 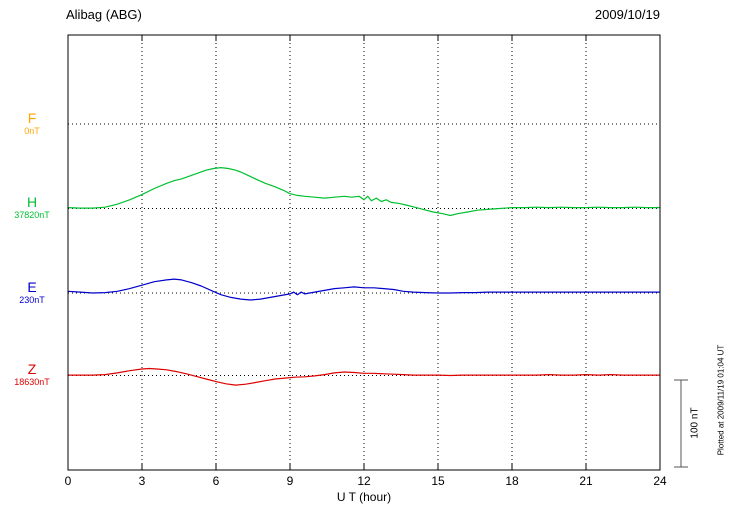 I want to click on component-label-h: H 37820nT, so click(x=32, y=207).